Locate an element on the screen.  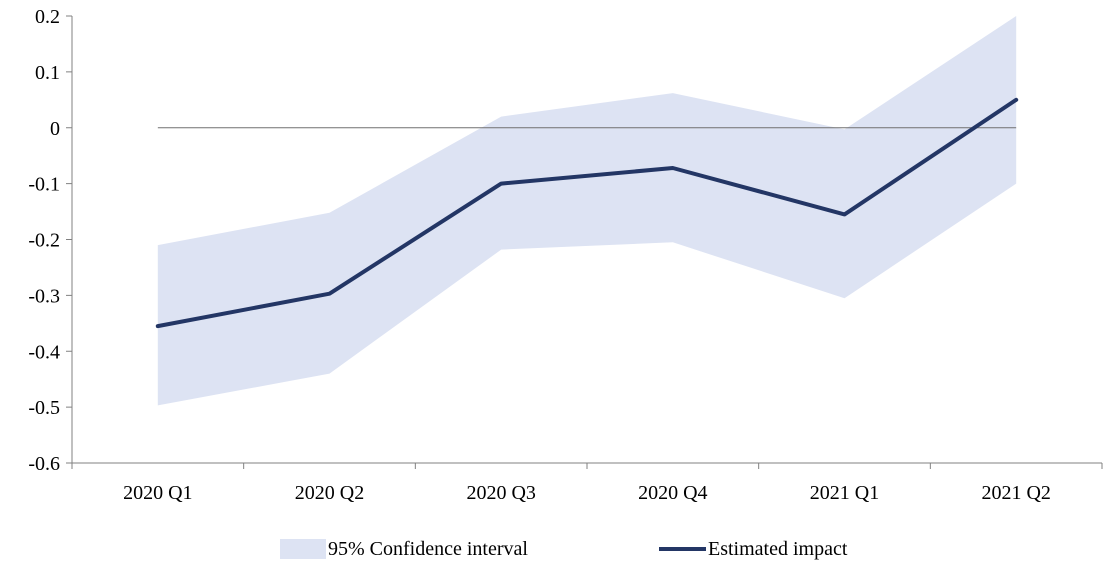
x-tick-label: 2020 Q2 is located at coordinates (329, 493).